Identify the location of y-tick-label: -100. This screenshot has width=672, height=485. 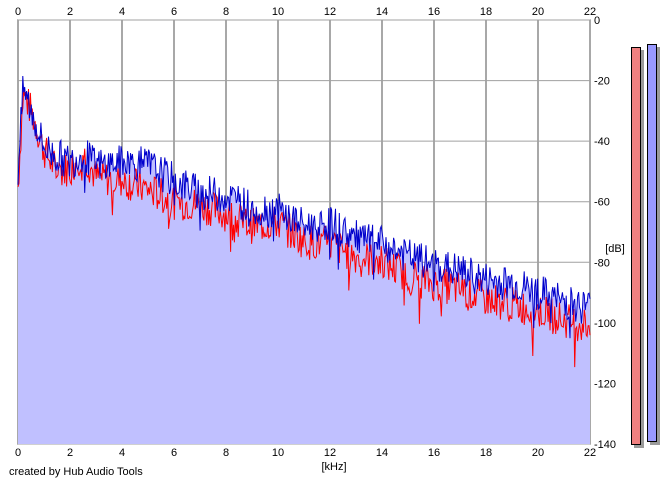
(605, 324).